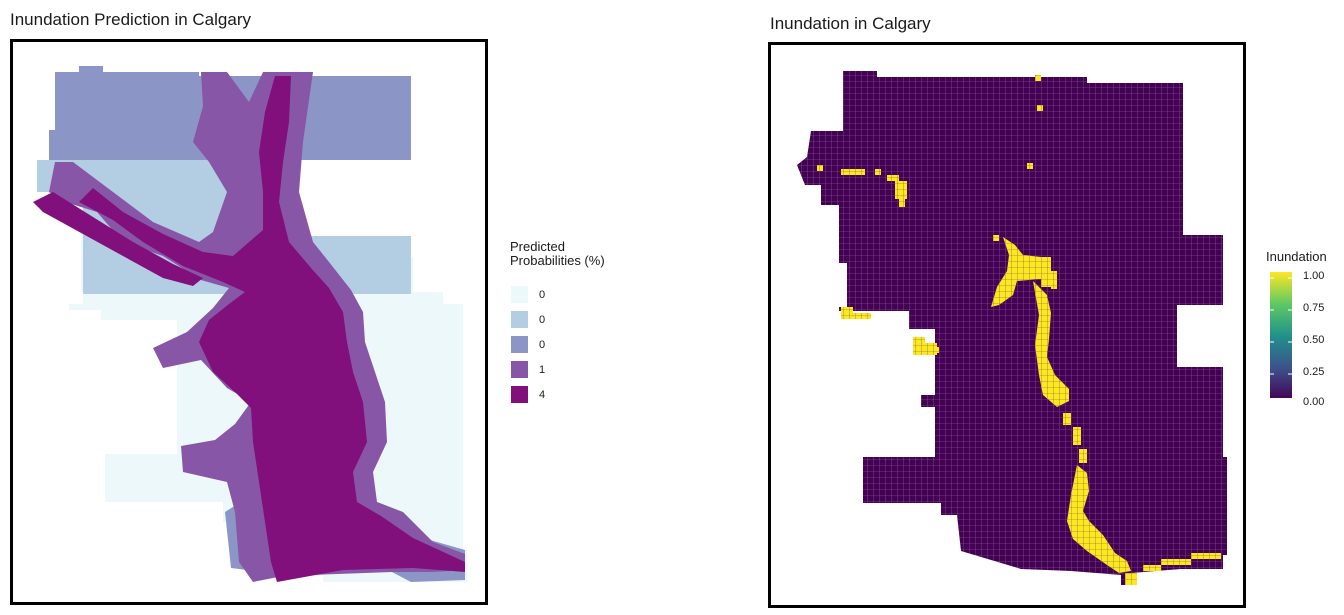 This screenshot has width=1344, height=615. I want to click on colorbar-tick-label: 1.00, so click(1314, 276).